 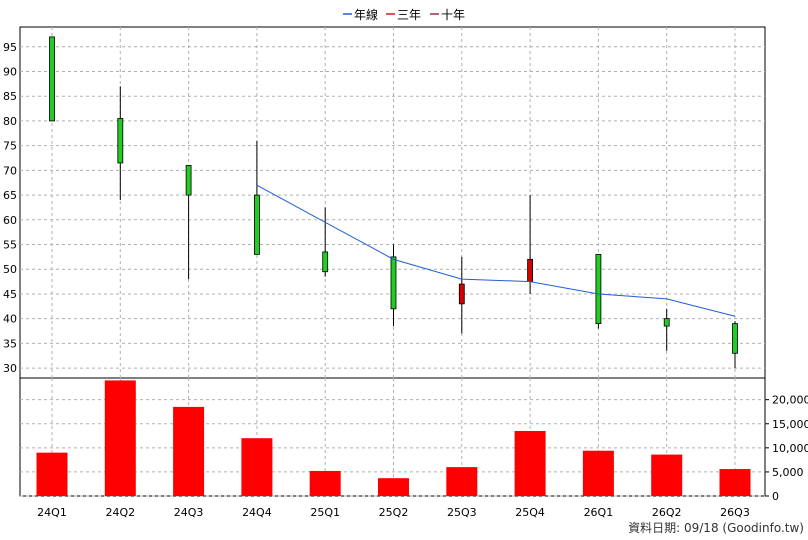 I want to click on price-tick-label: 55, so click(x=10, y=245).